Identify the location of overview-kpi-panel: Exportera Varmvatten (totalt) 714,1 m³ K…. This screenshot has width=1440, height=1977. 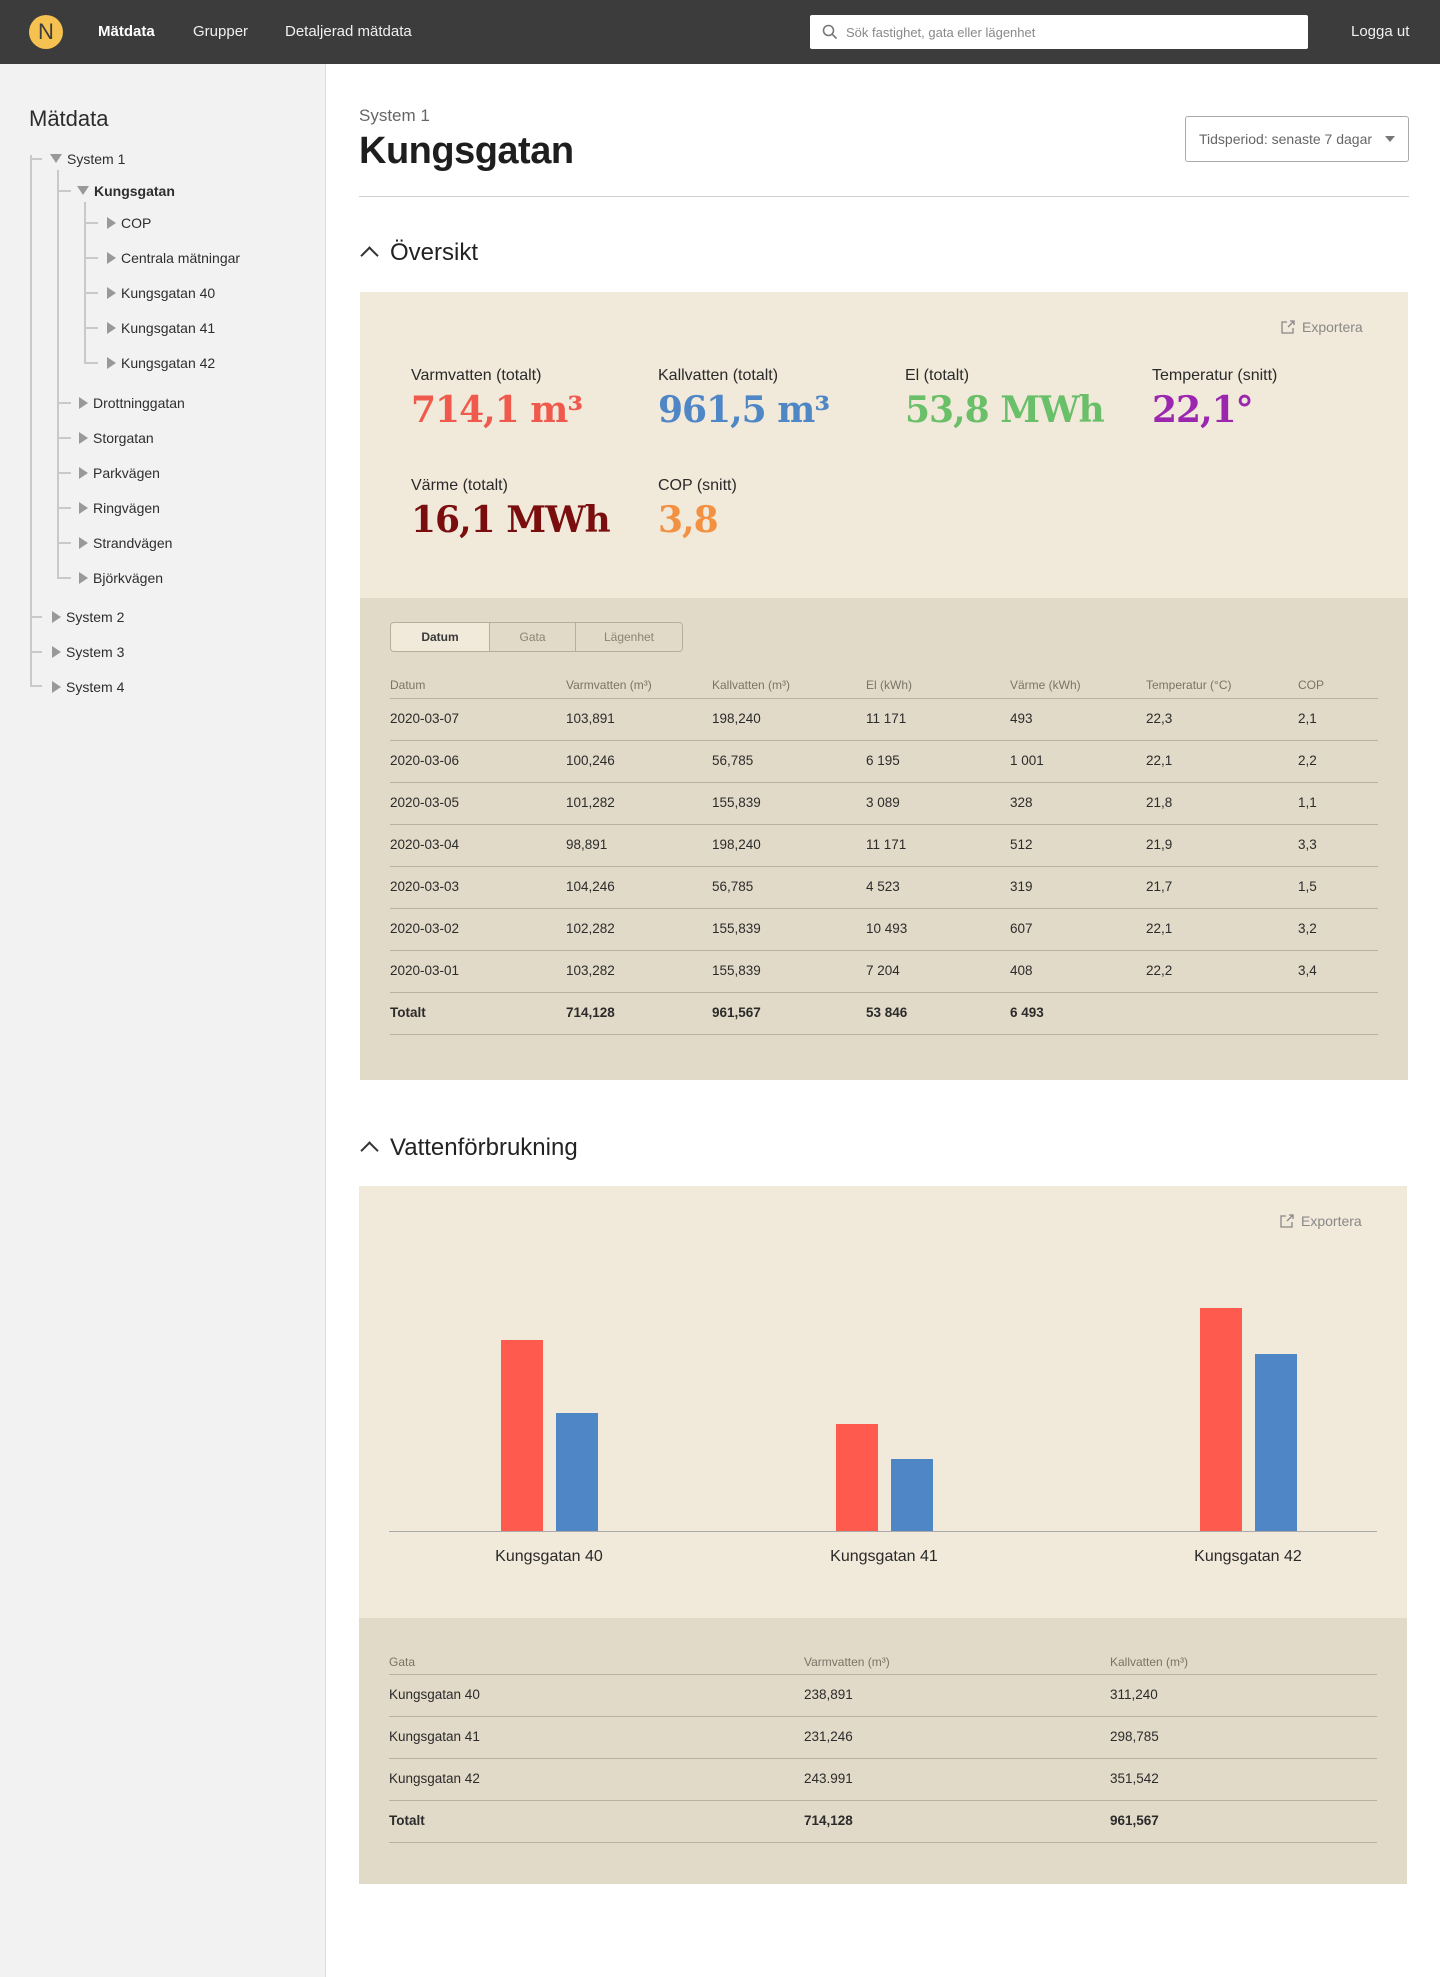
(884, 445).